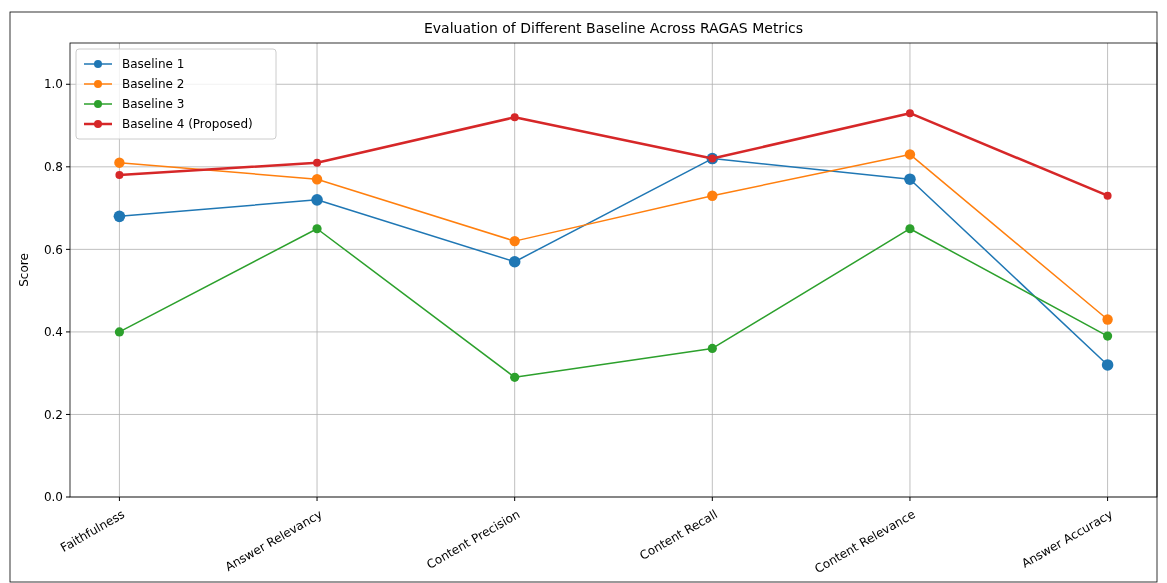 Image resolution: width=1167 pixels, height=583 pixels. What do you see at coordinates (53, 249) in the screenshot?
I see `y-tick-label: 0.6` at bounding box center [53, 249].